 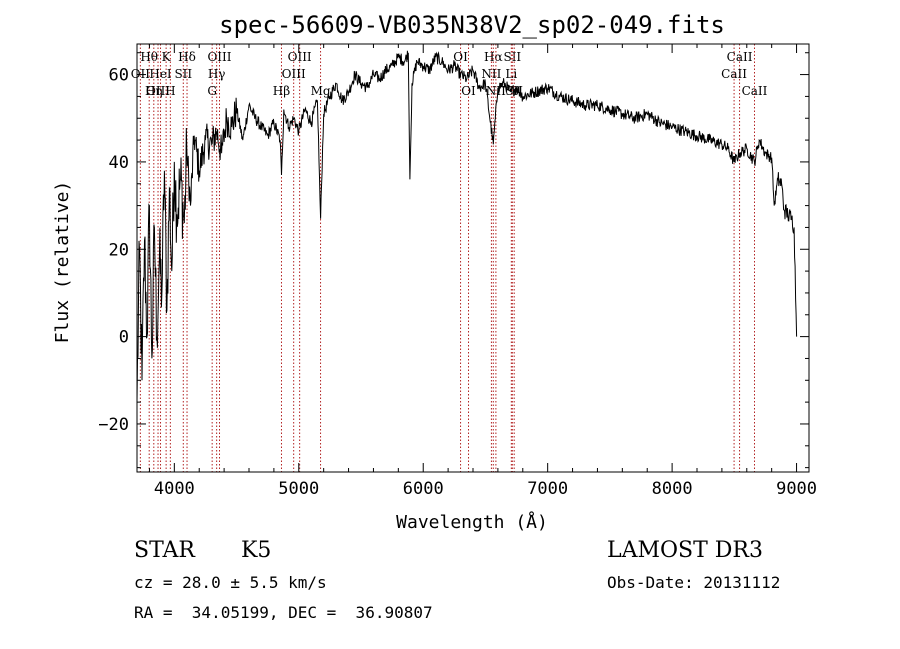 I want to click on marker-label-0: Hθ, so click(x=149, y=57).